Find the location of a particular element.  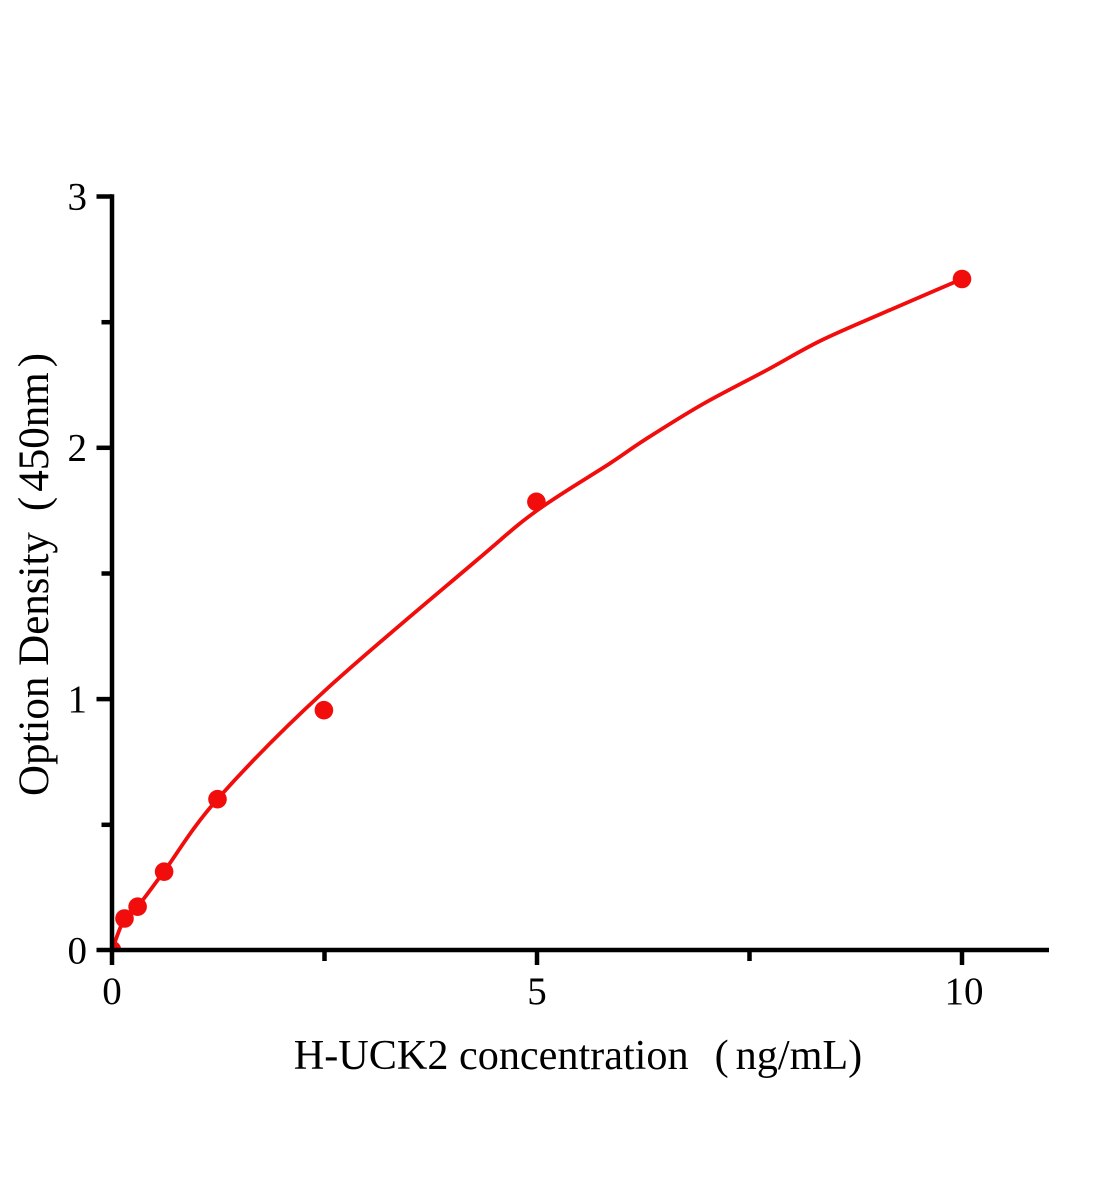

svg-text: 3 is located at coordinates (78, 196).